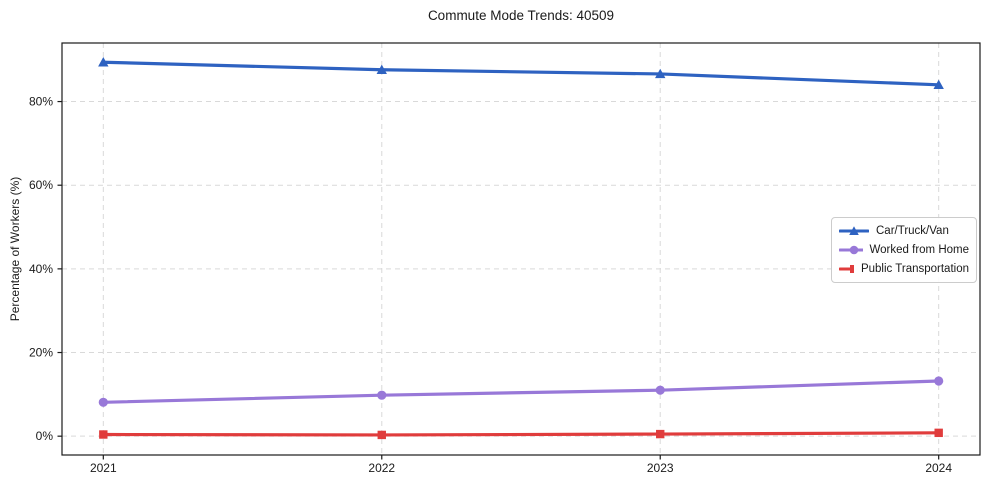  What do you see at coordinates (938, 468) in the screenshot?
I see `xtick-label-2024: 2024` at bounding box center [938, 468].